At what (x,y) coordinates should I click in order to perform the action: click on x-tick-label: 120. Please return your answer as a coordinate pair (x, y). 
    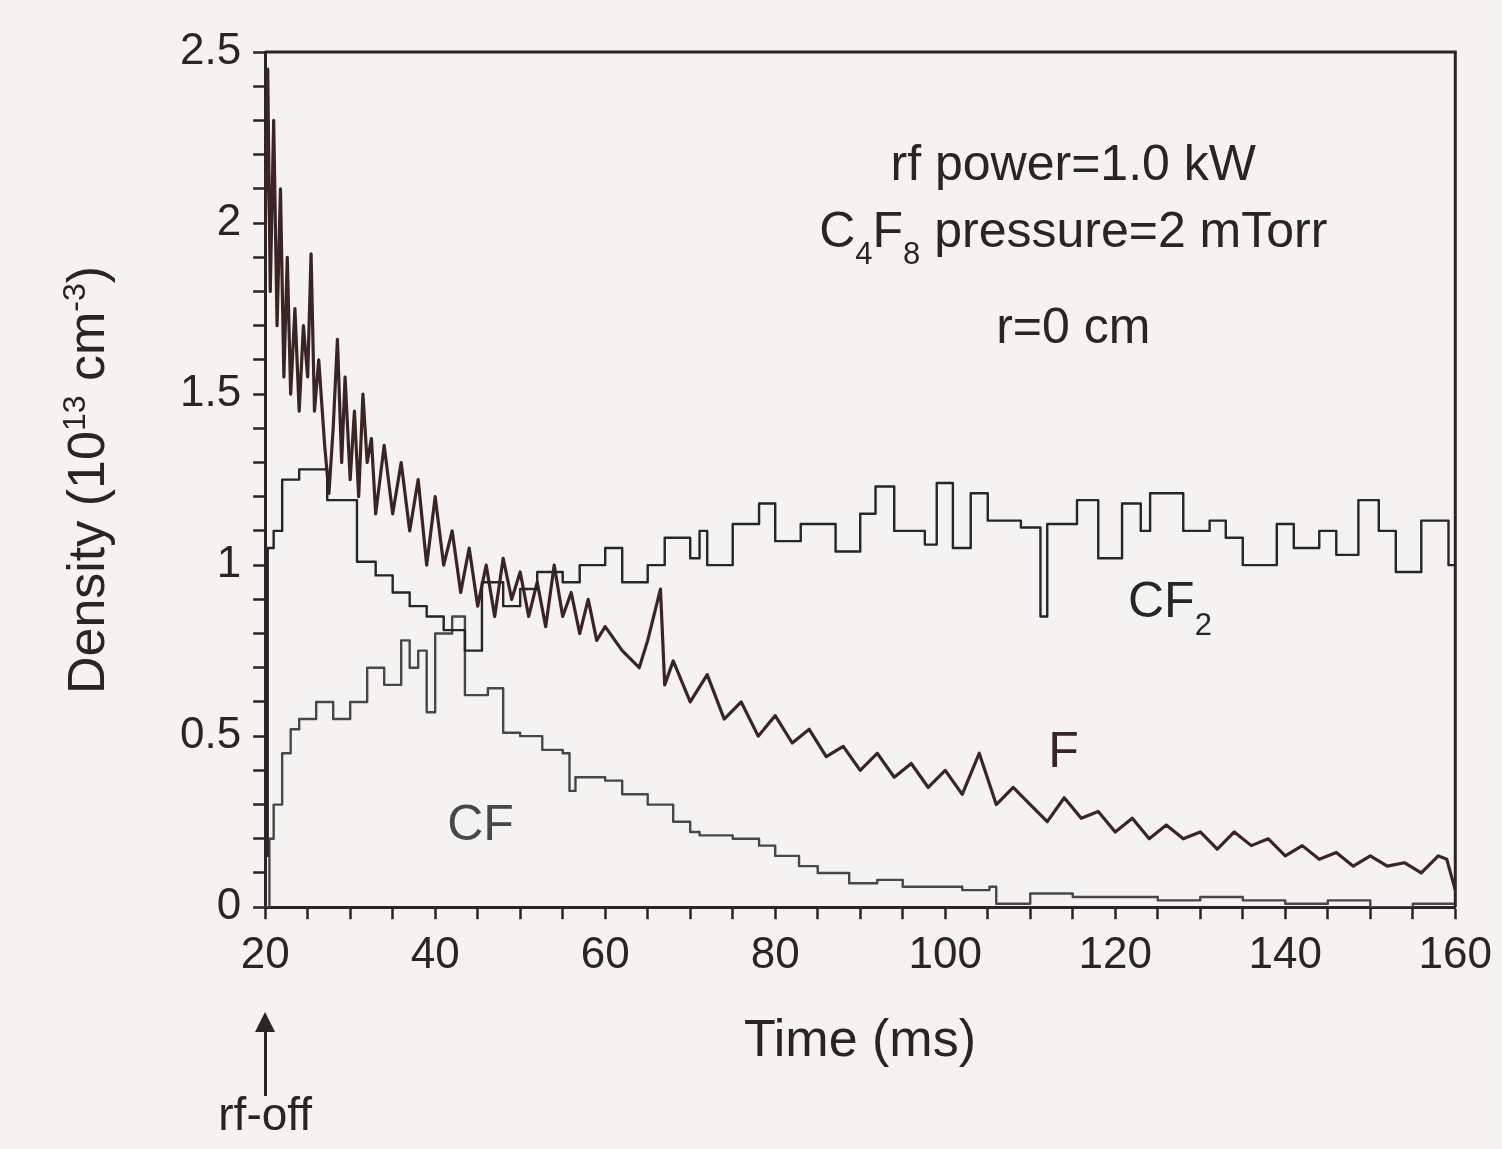
    Looking at the image, I should click on (1115, 952).